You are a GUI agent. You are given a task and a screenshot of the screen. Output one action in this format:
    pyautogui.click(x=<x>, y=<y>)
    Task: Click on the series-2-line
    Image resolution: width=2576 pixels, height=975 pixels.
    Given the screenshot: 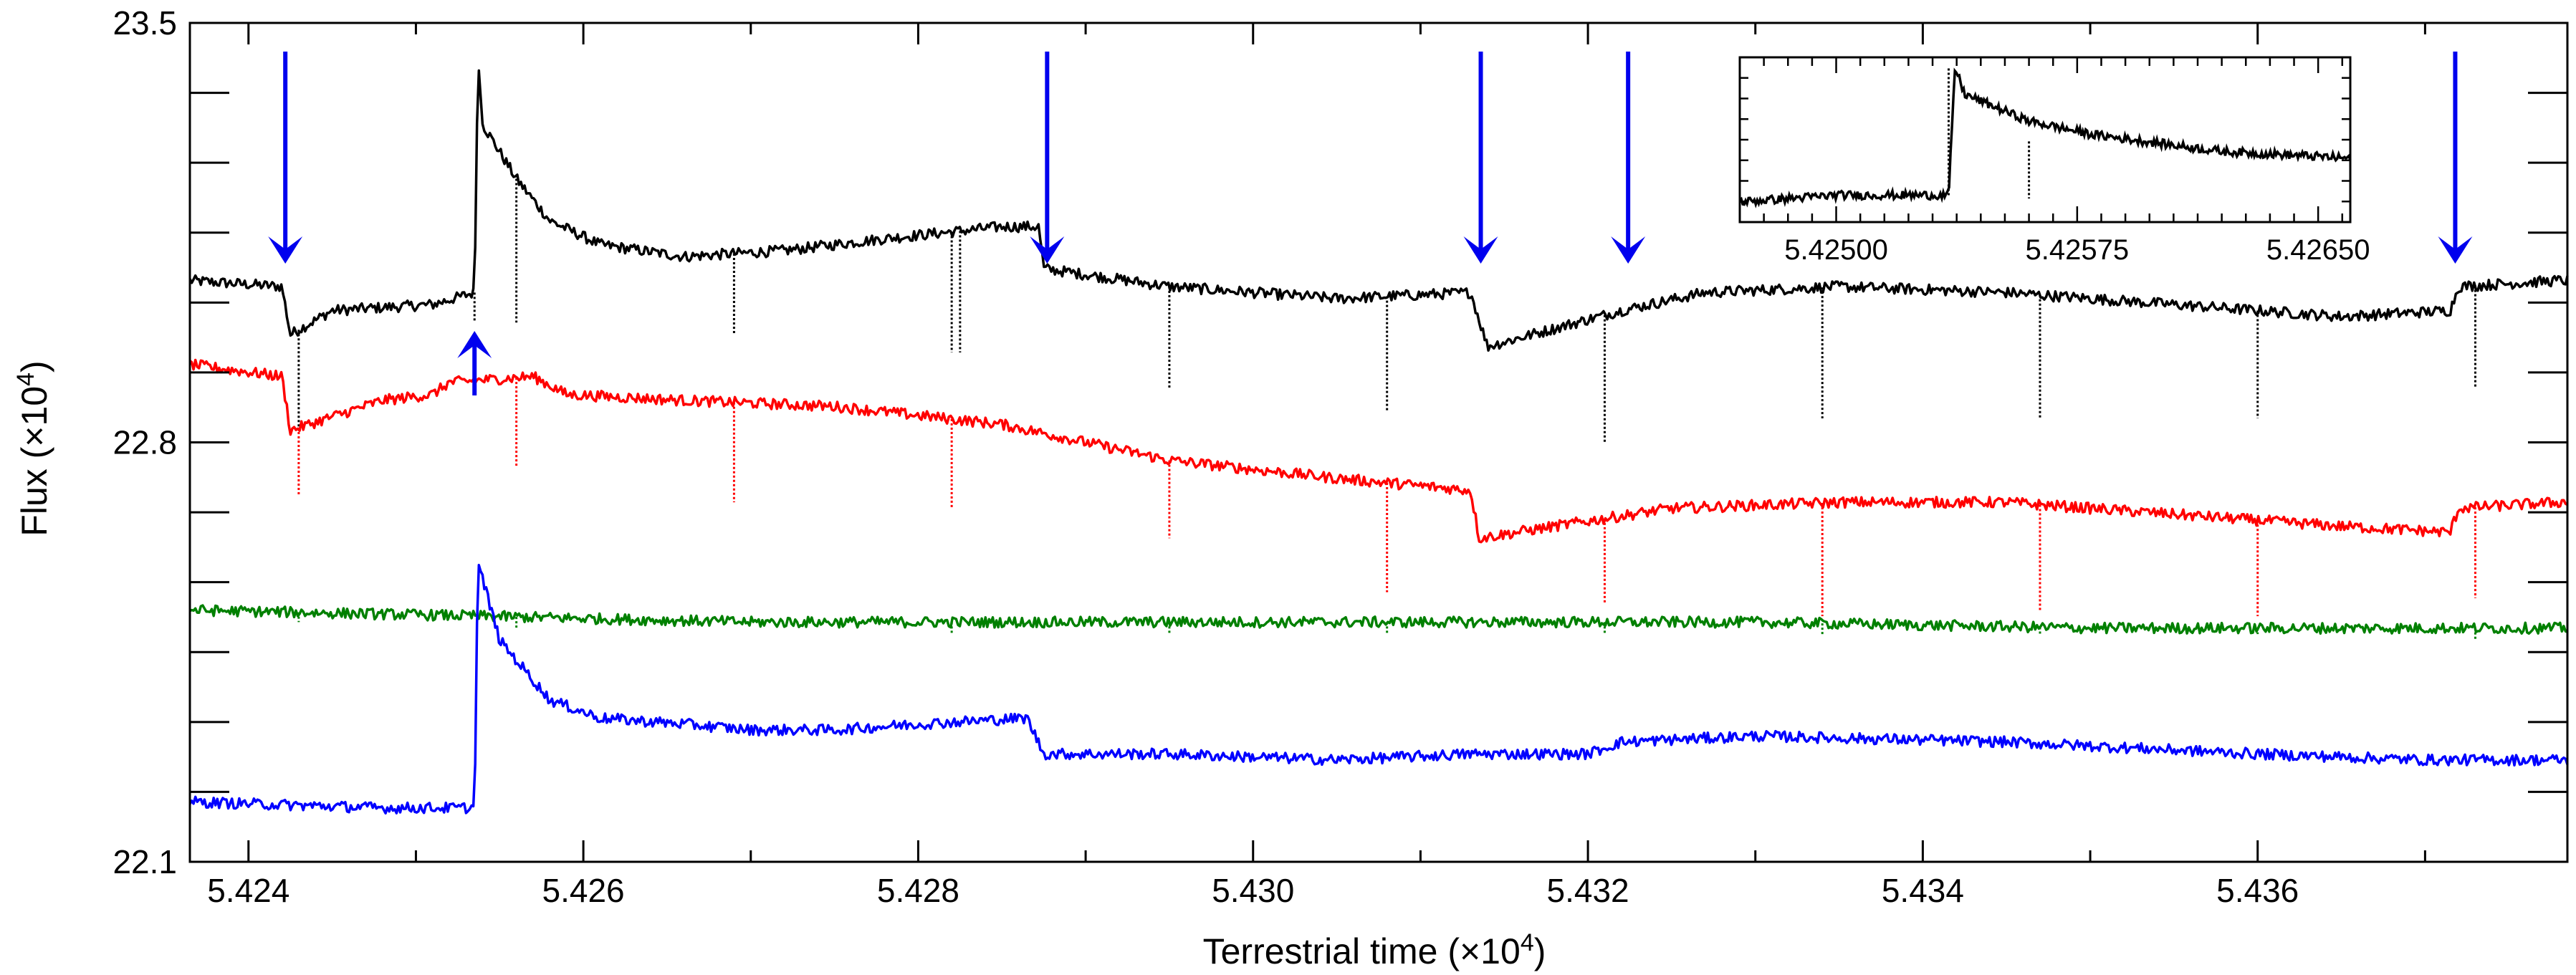 What is the action you would take?
    pyautogui.click(x=1378, y=620)
    